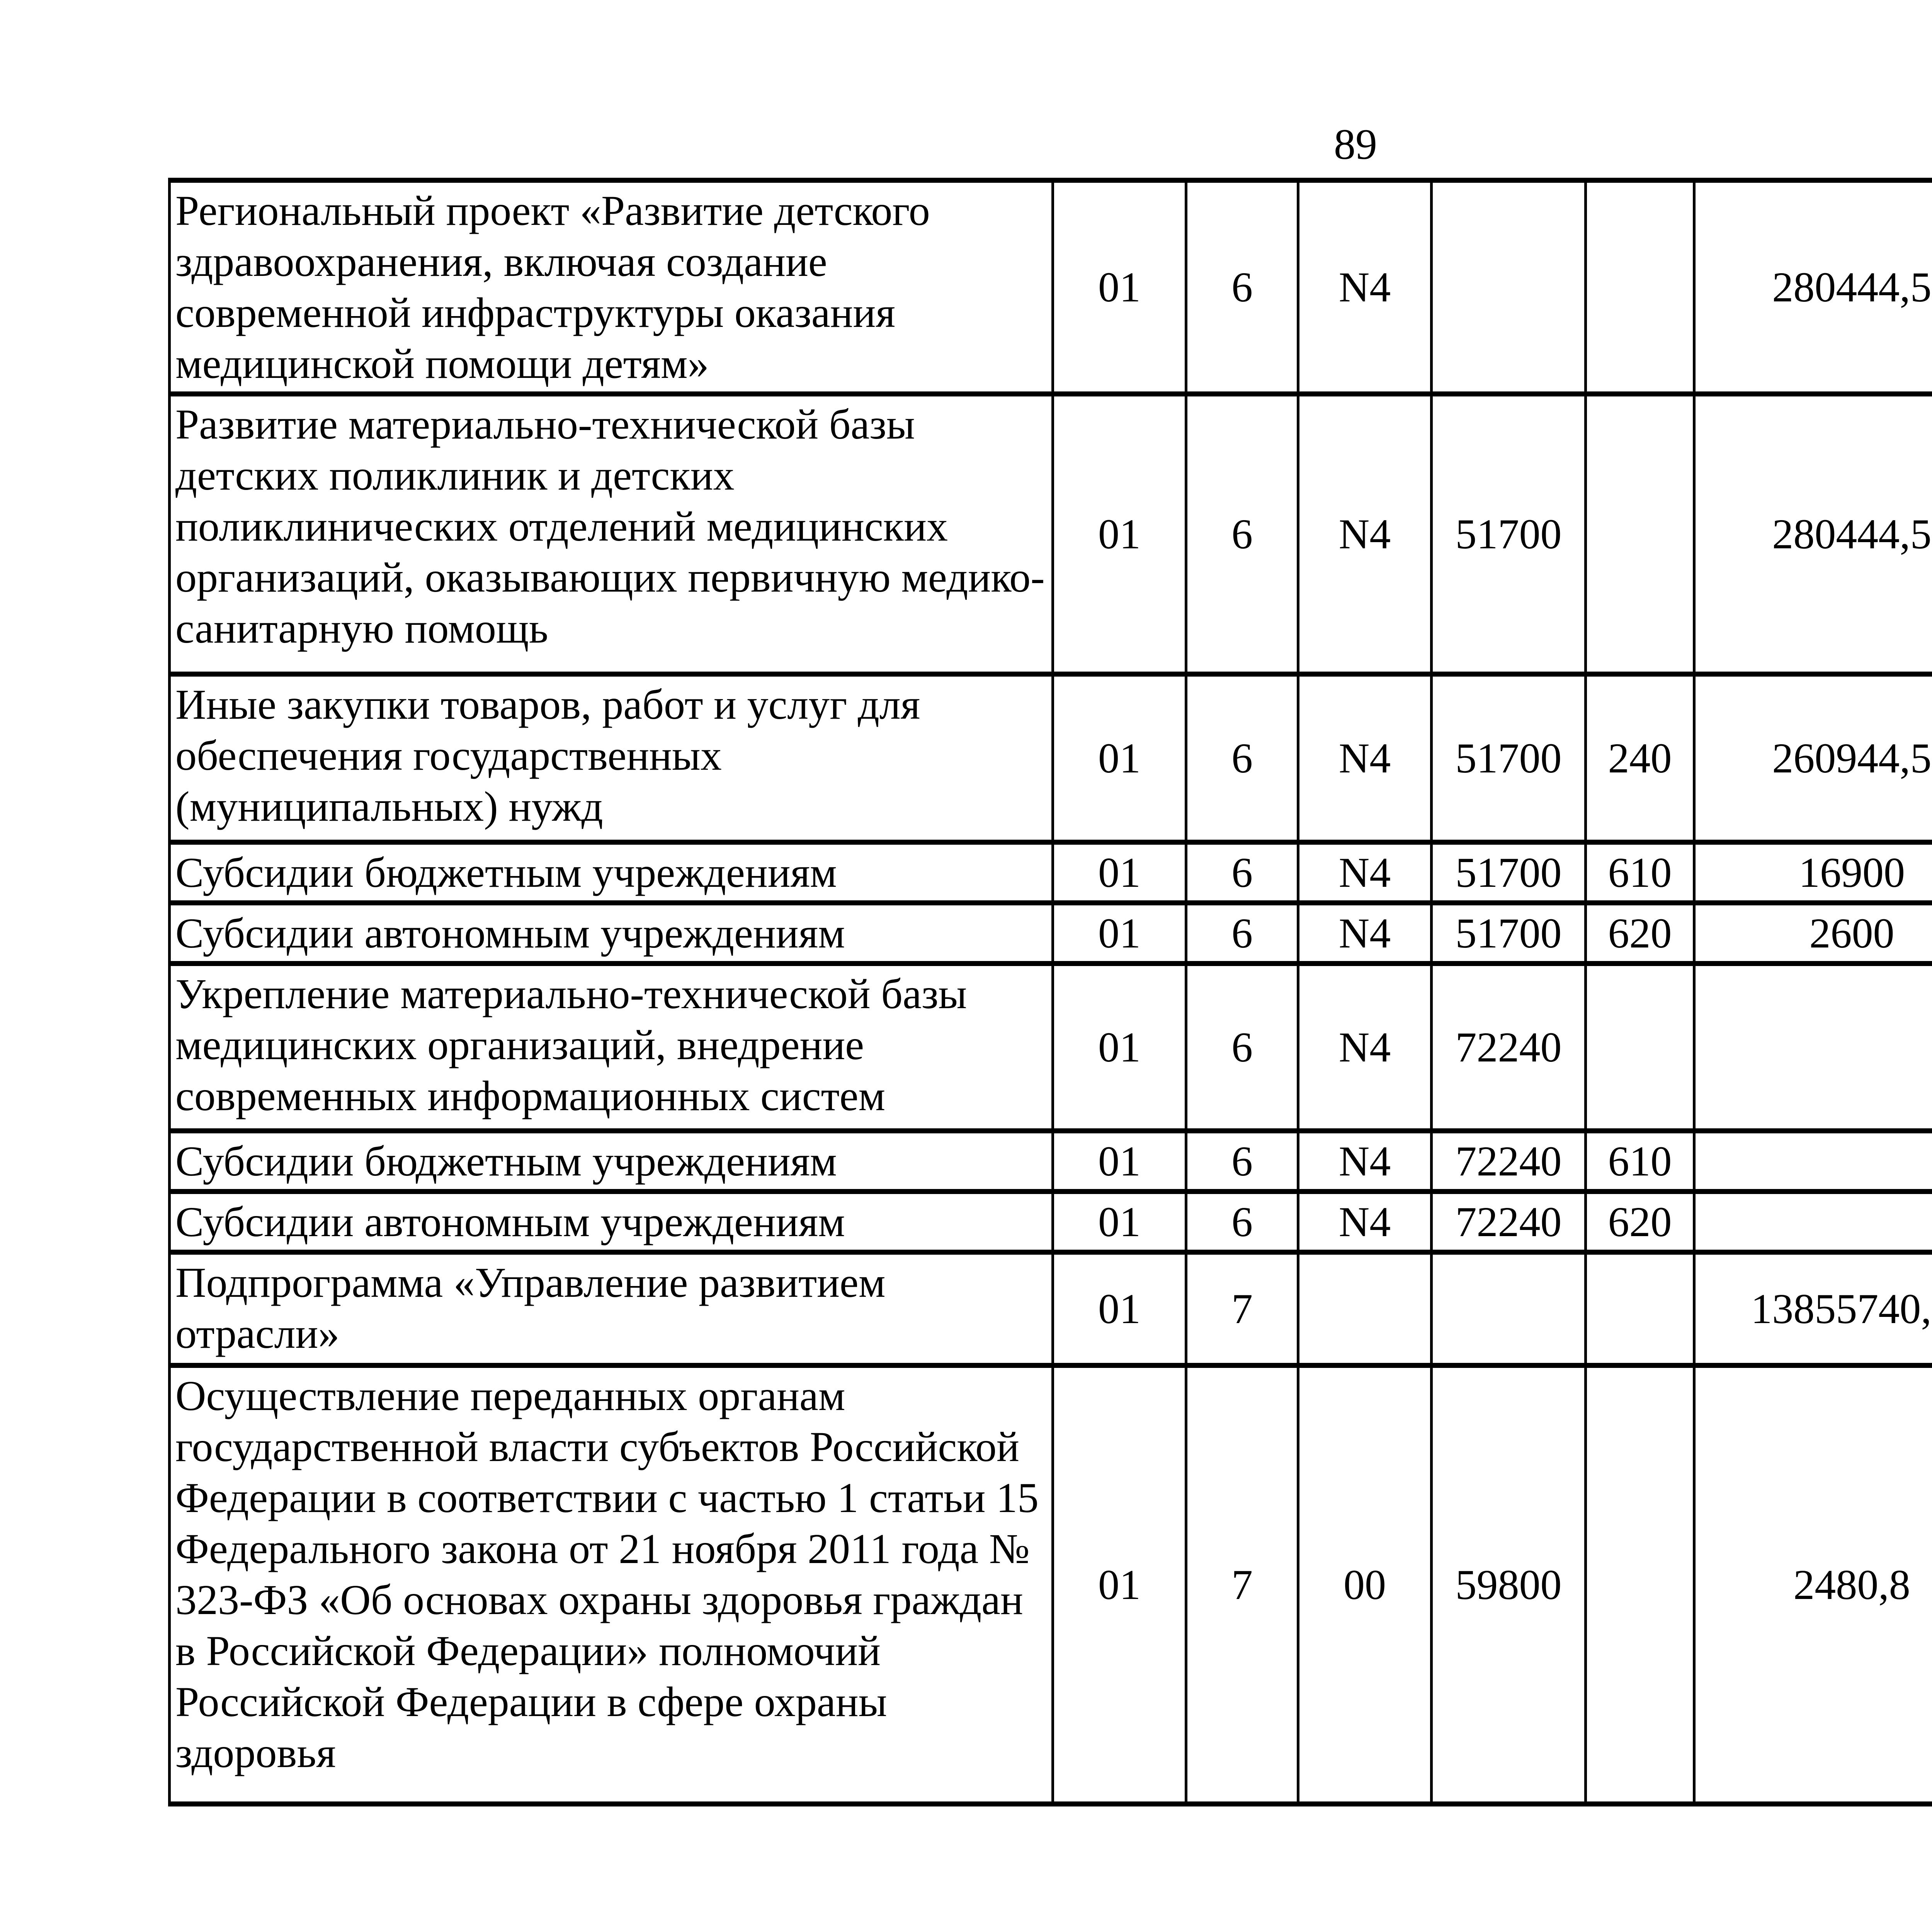 Image resolution: width=1932 pixels, height=1917 pixels. I want to click on page-number: 89, so click(1355, 144).